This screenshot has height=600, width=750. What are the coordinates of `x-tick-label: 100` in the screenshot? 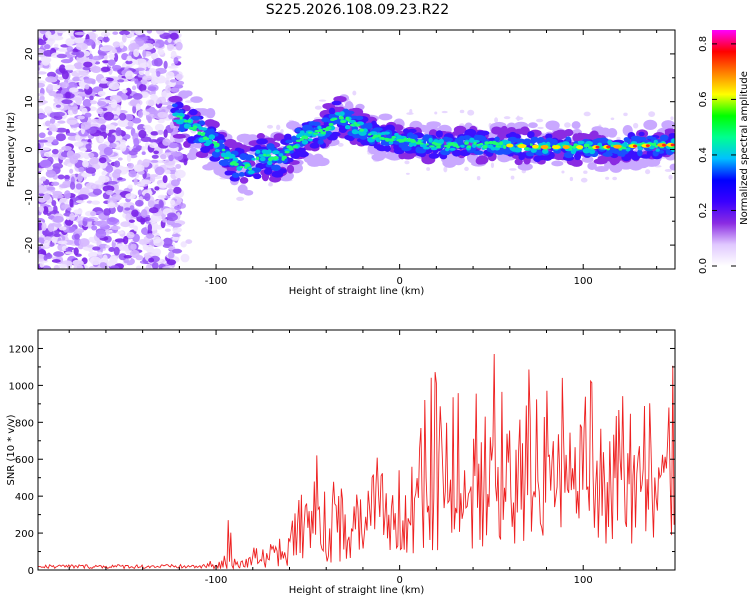 It's located at (583, 580).